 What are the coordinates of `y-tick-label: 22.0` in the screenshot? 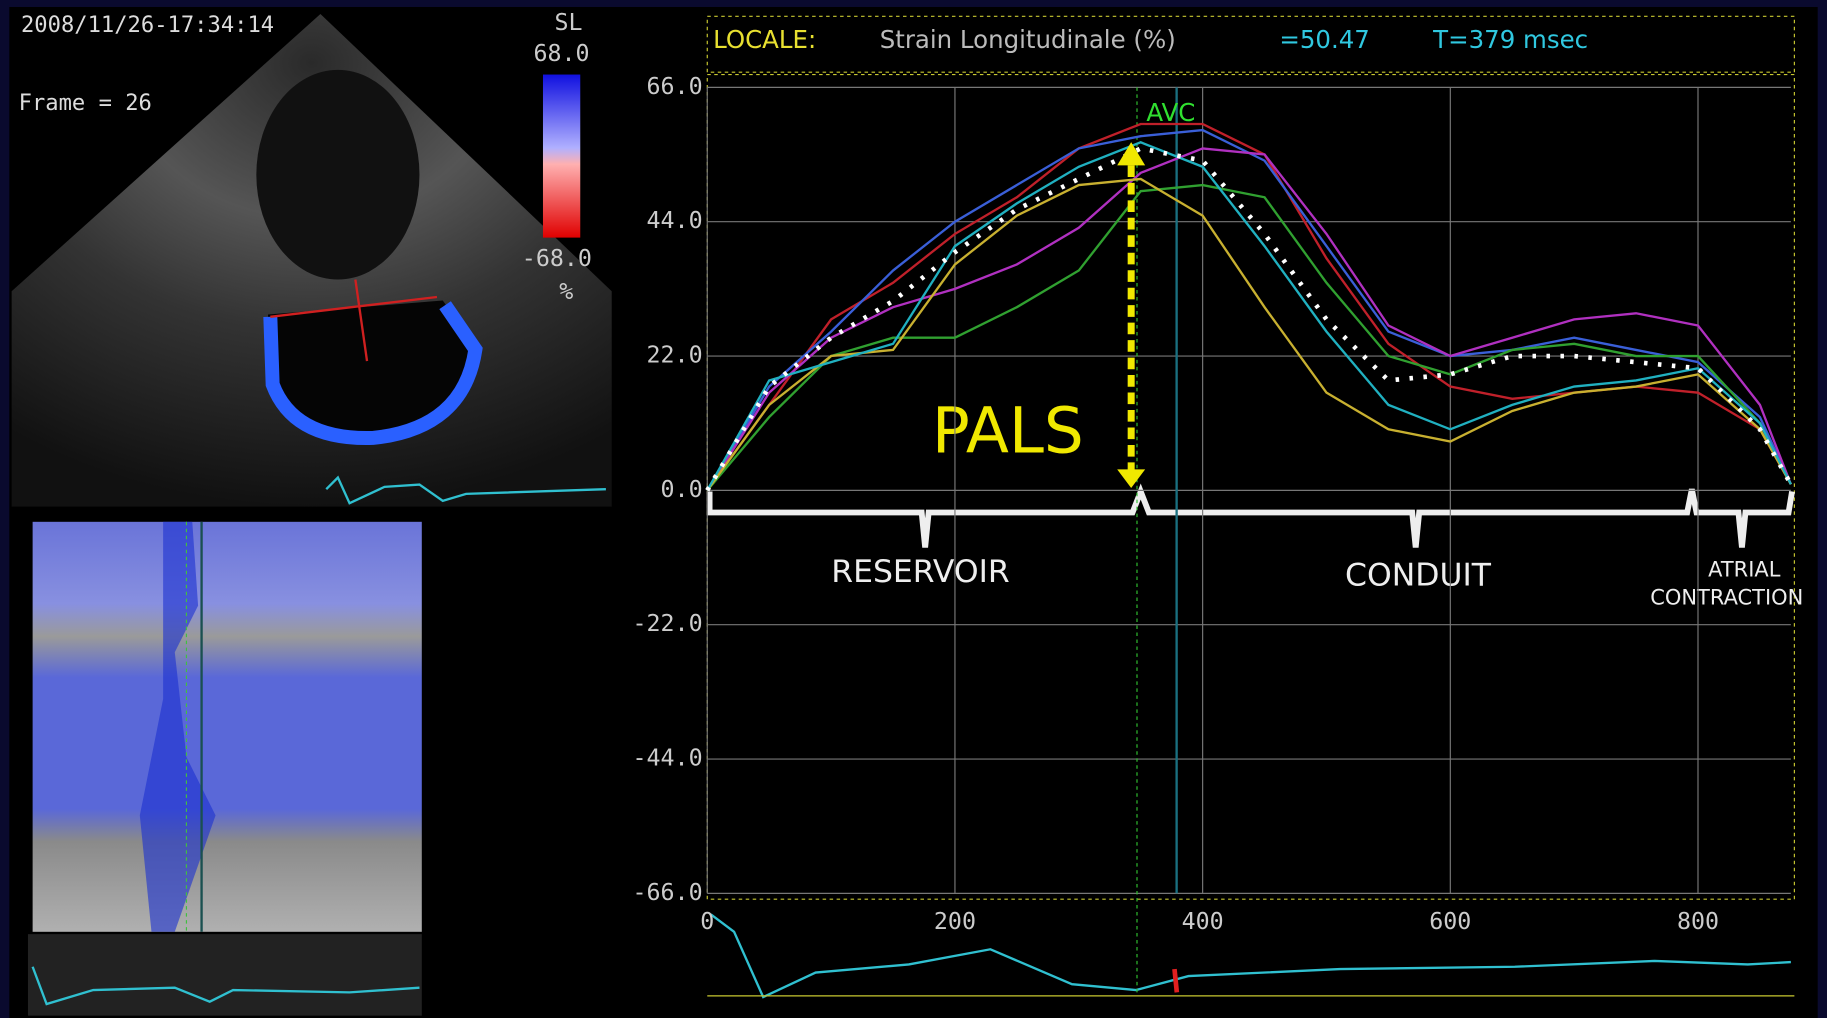 It's located at (675, 355).